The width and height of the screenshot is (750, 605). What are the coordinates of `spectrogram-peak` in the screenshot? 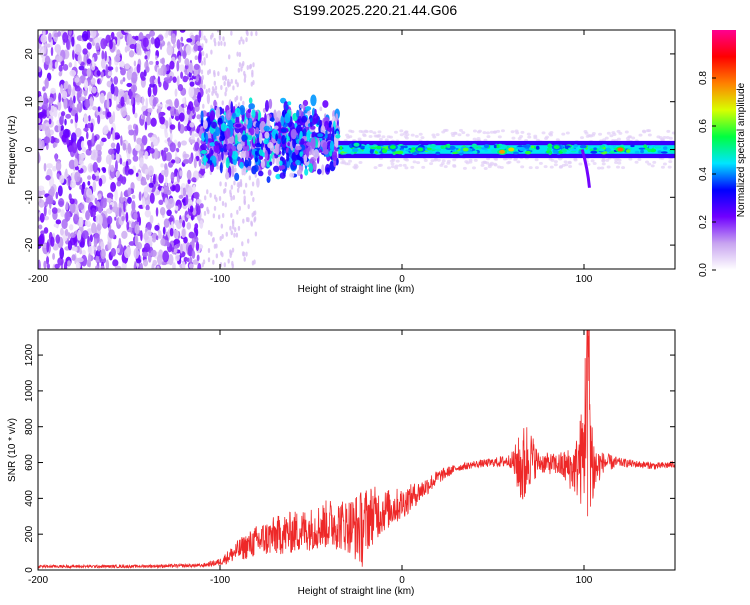 It's located at (420, 149).